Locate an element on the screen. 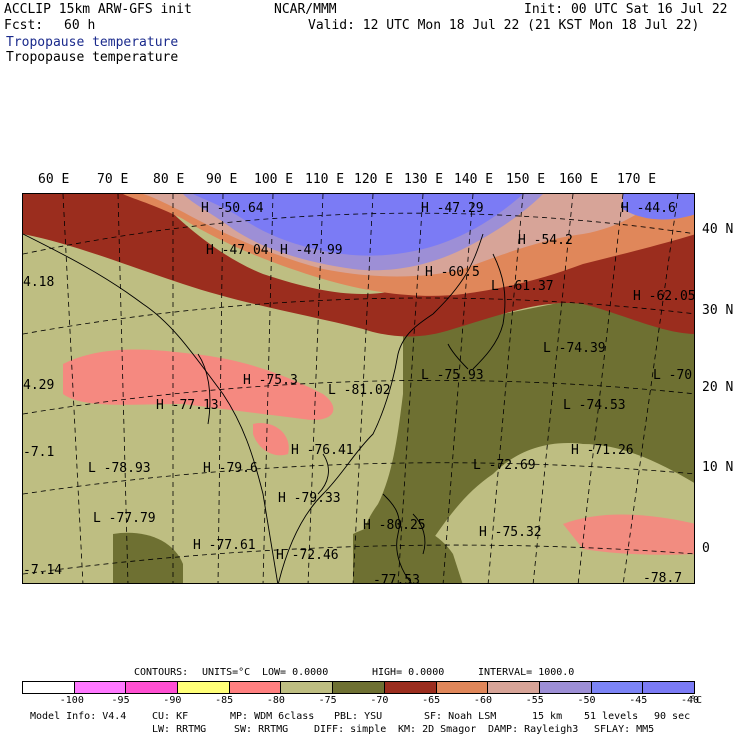 This screenshot has height=740, width=740. field-dark-olive-west is located at coordinates (148, 557).